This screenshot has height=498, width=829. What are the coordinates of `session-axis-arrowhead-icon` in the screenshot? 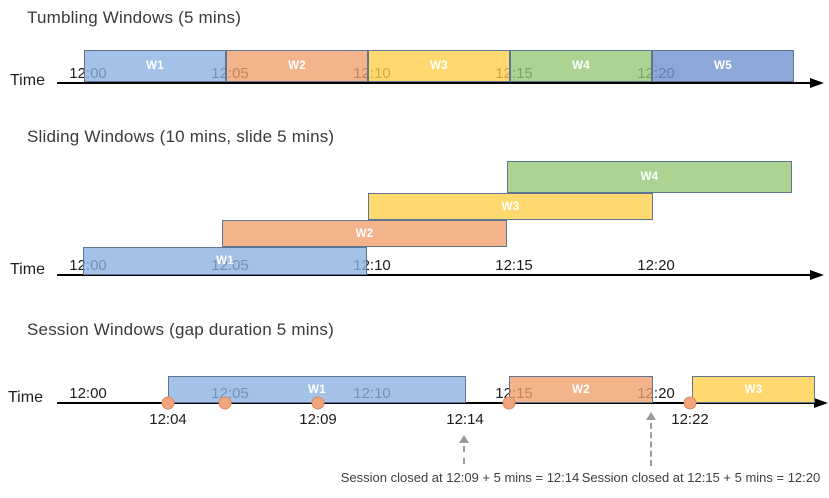 It's located at (821, 403).